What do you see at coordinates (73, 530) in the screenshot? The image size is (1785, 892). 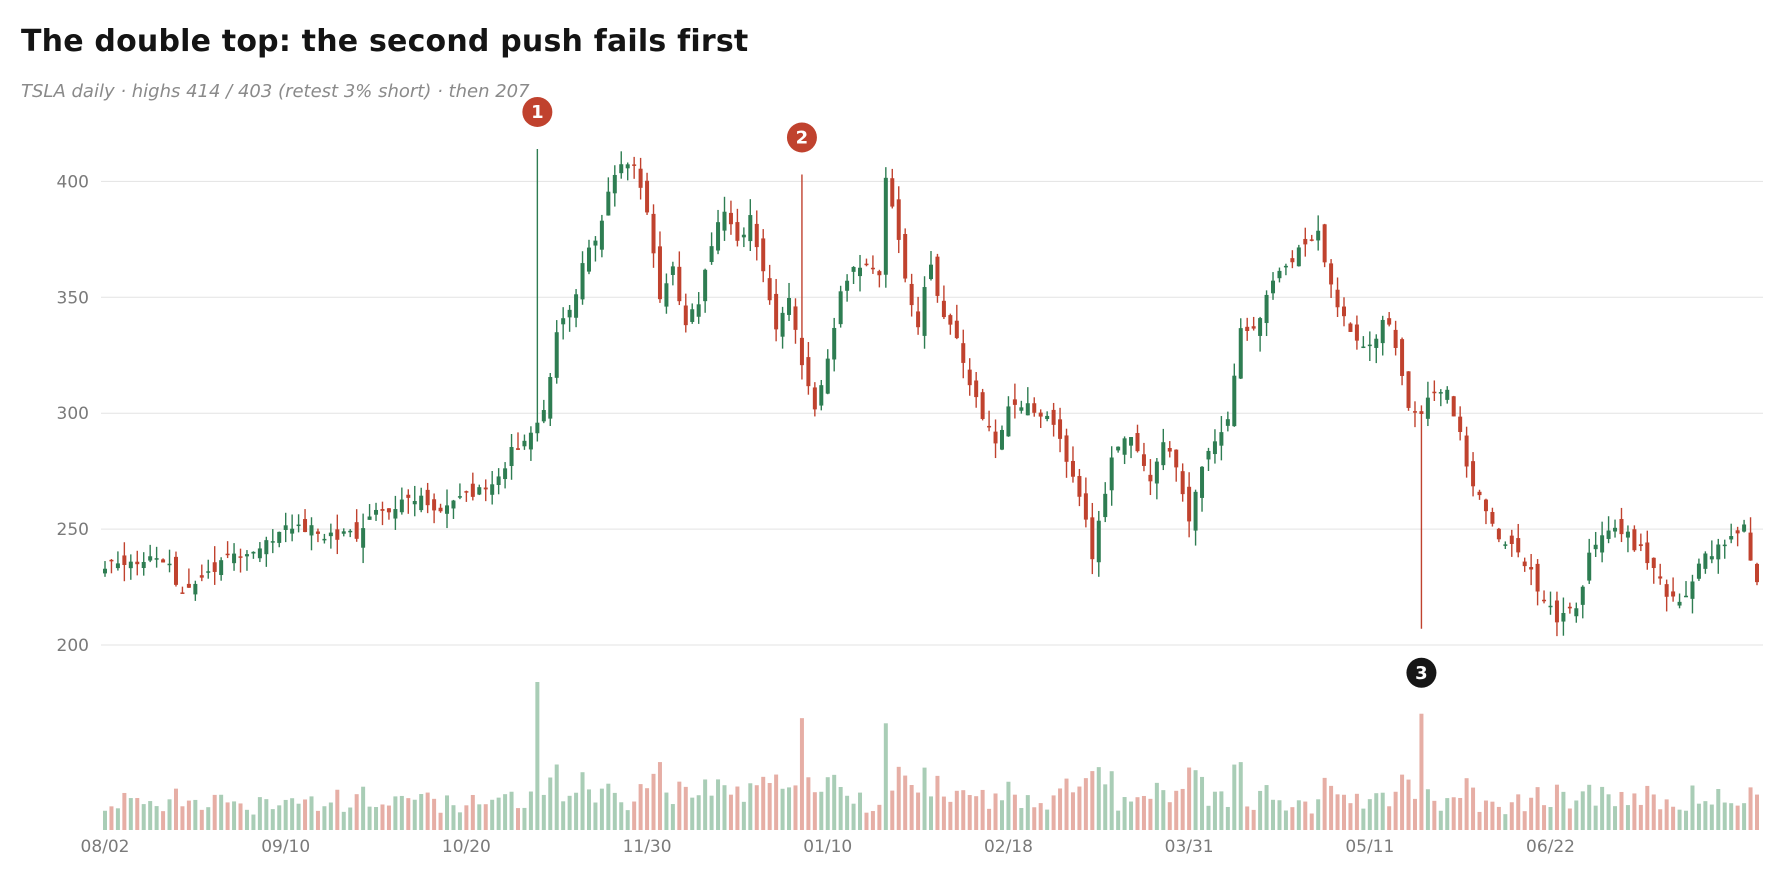 I see `y-tick-label-250: 250` at bounding box center [73, 530].